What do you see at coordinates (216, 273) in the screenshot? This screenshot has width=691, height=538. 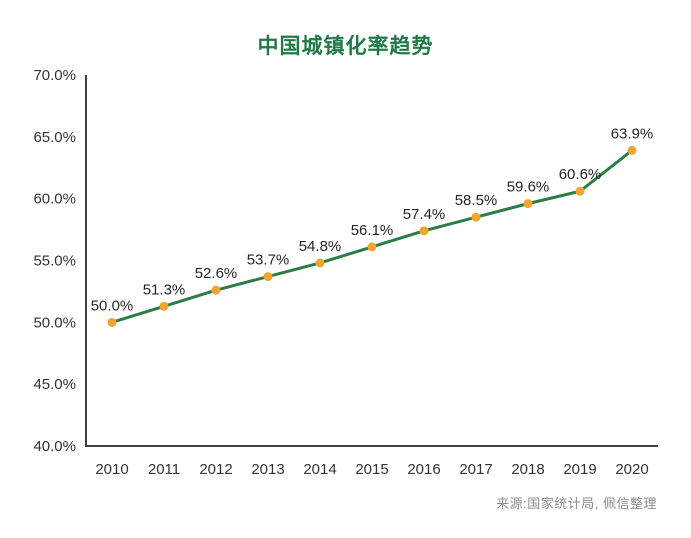 I see `data-label: 52.6%` at bounding box center [216, 273].